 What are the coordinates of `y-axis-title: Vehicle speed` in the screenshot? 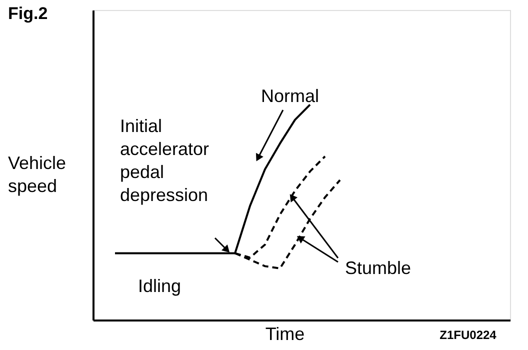 It's located at (37, 174).